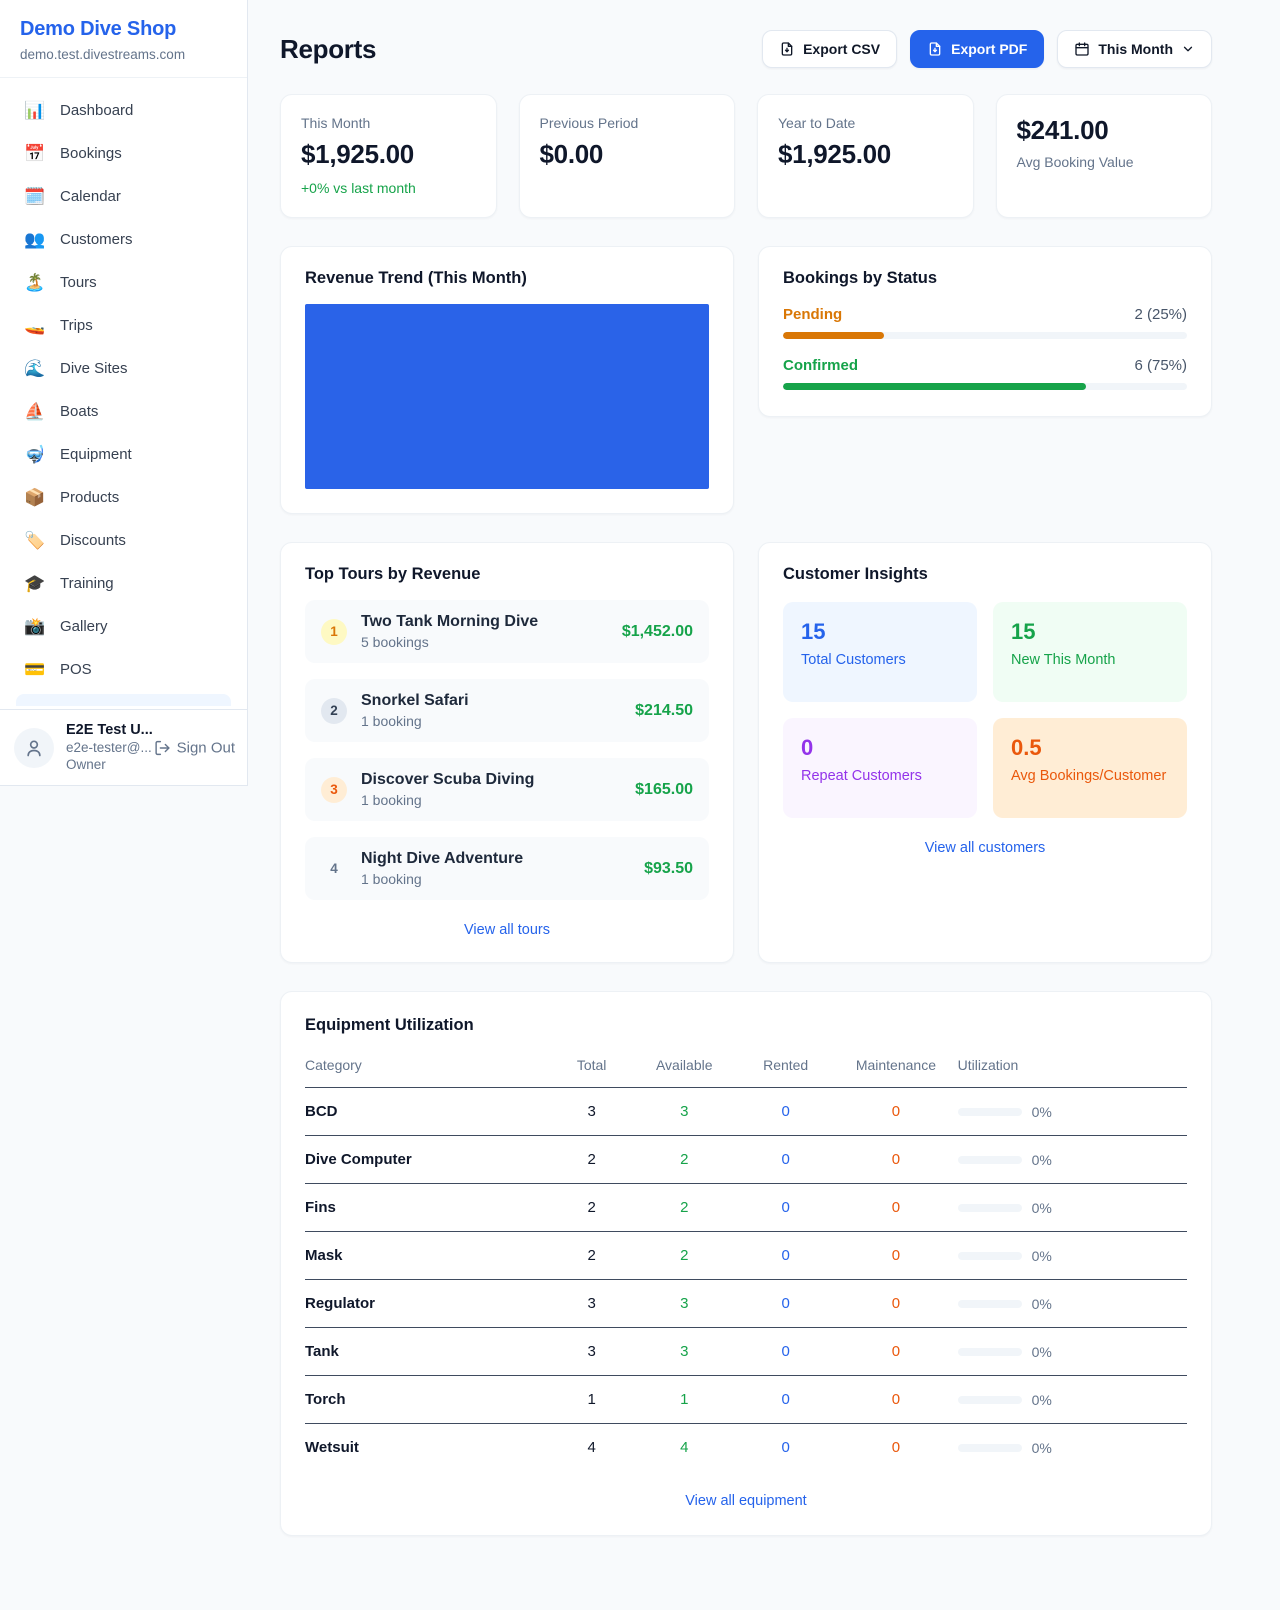 The height and width of the screenshot is (1610, 1280). I want to click on table-row: Wetsuit 4 4 0 0 0%, so click(746, 1447).